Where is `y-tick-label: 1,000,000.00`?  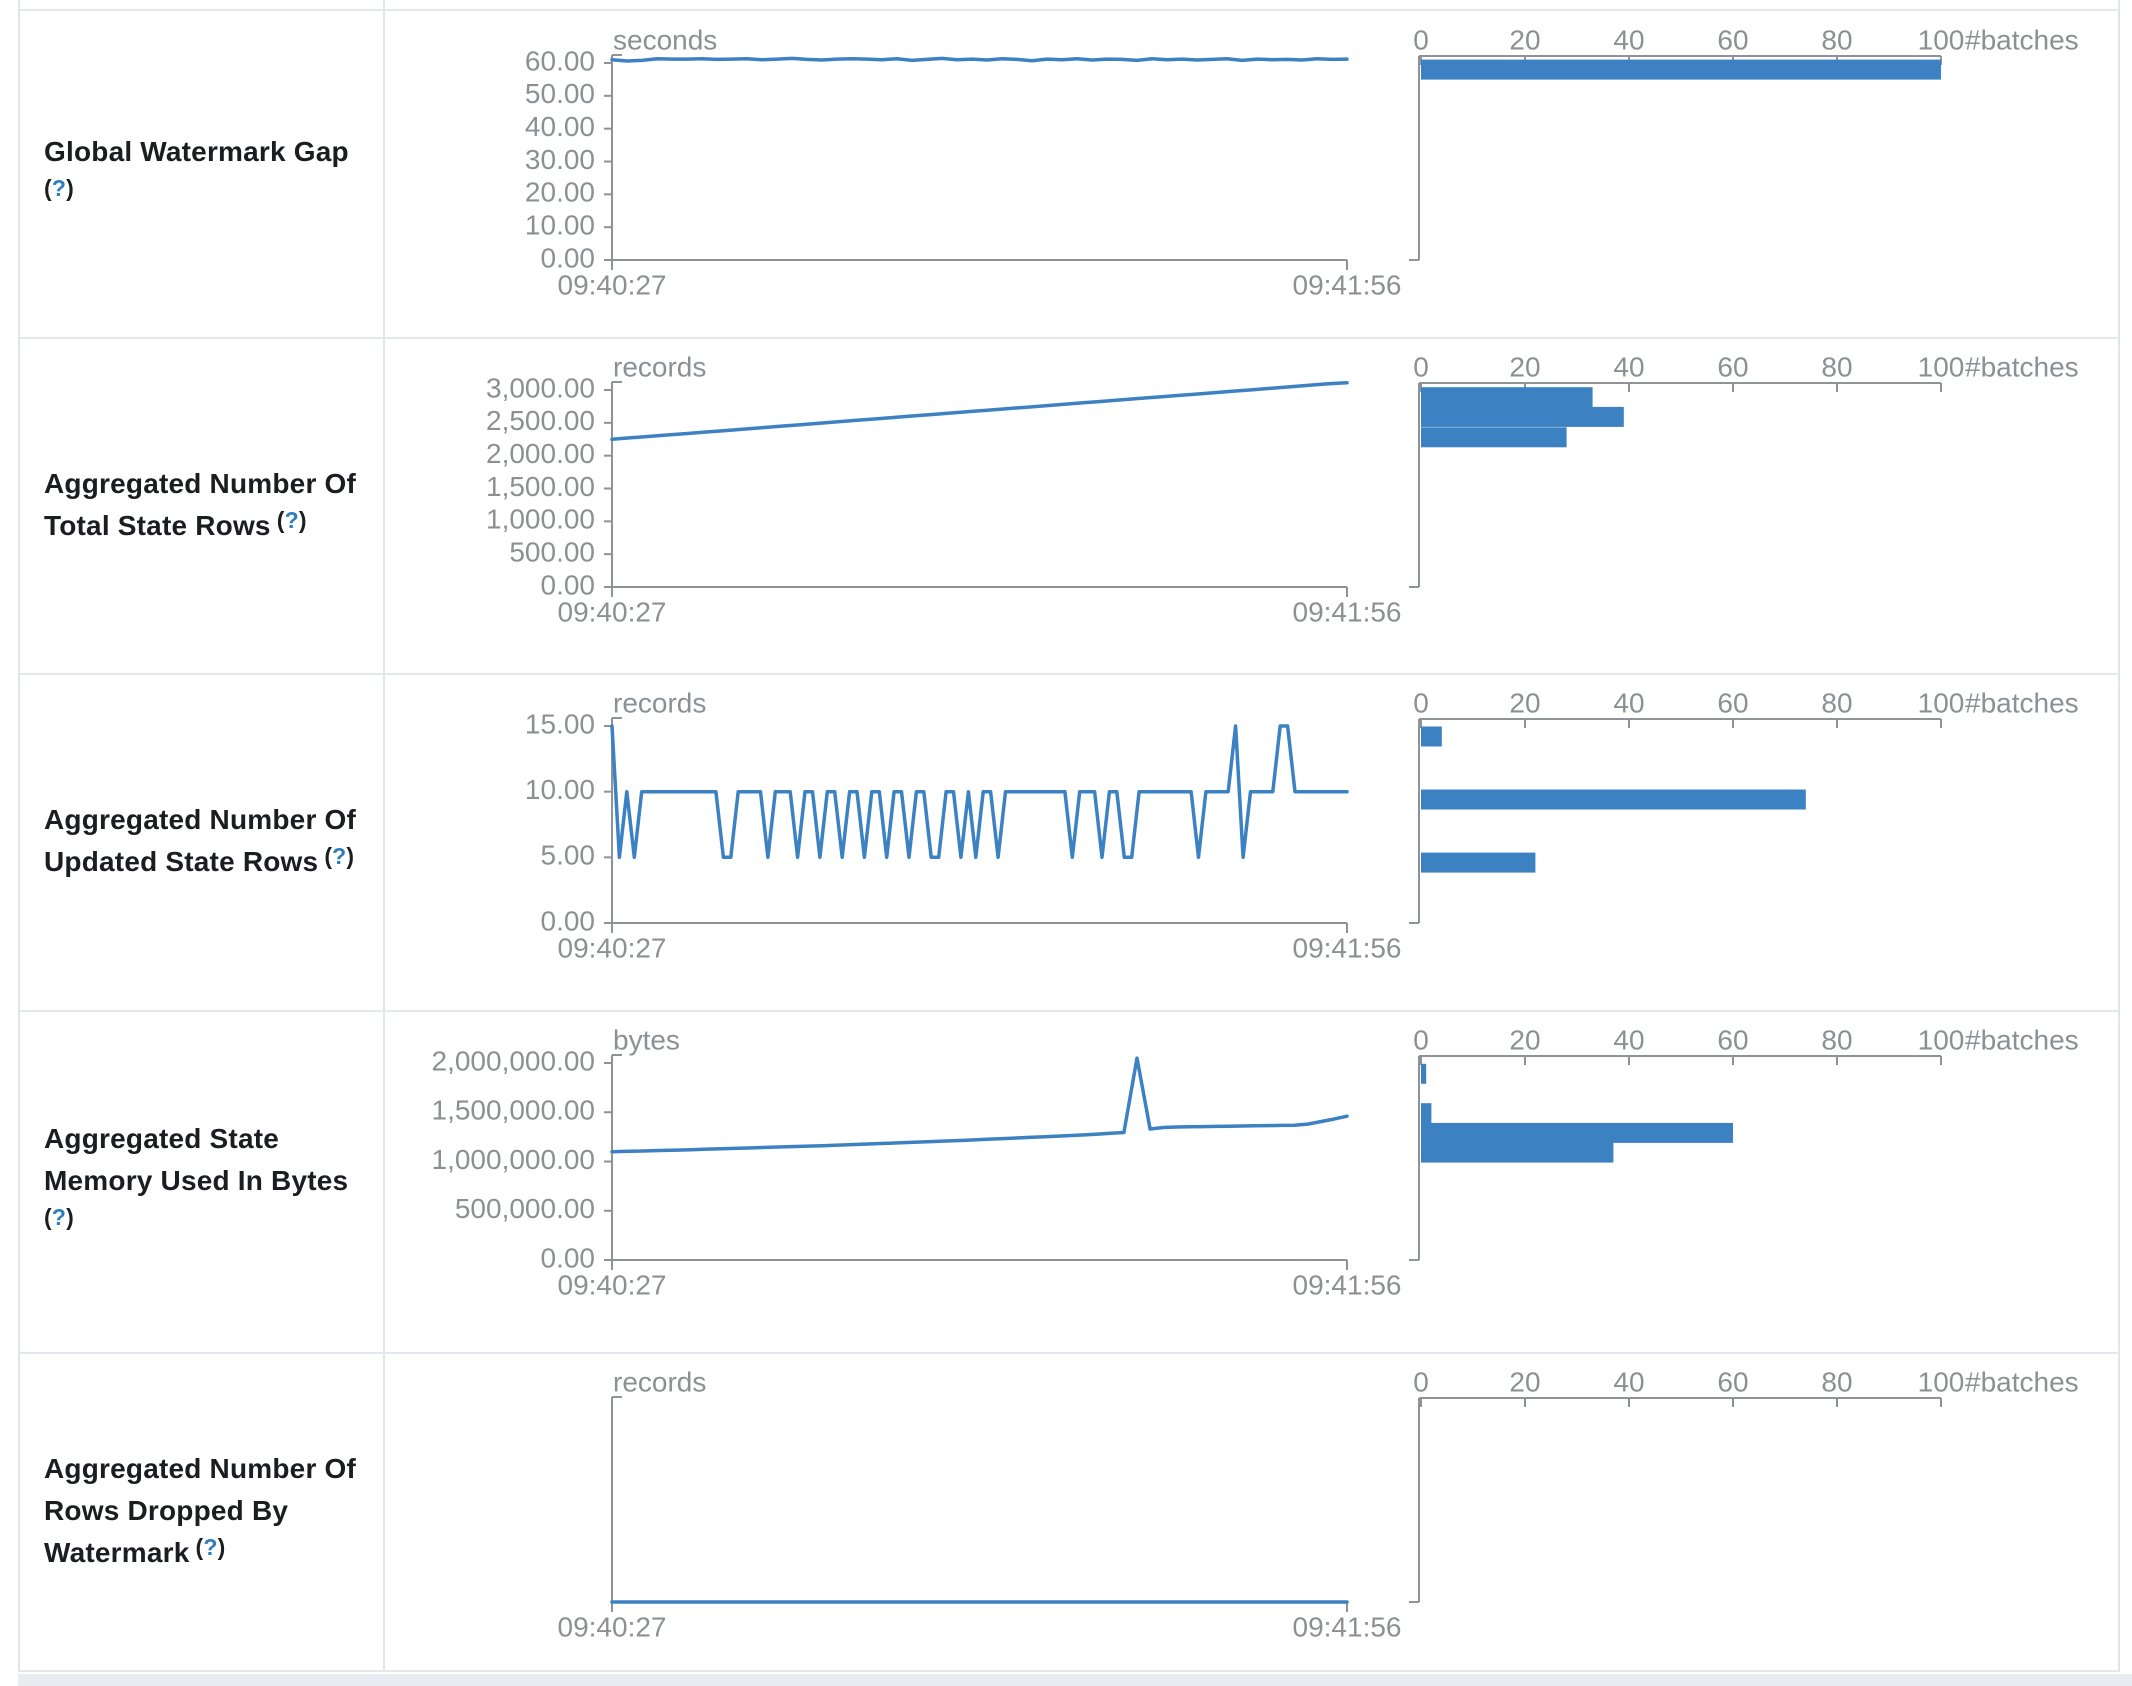 y-tick-label: 1,000,000.00 is located at coordinates (514, 1159).